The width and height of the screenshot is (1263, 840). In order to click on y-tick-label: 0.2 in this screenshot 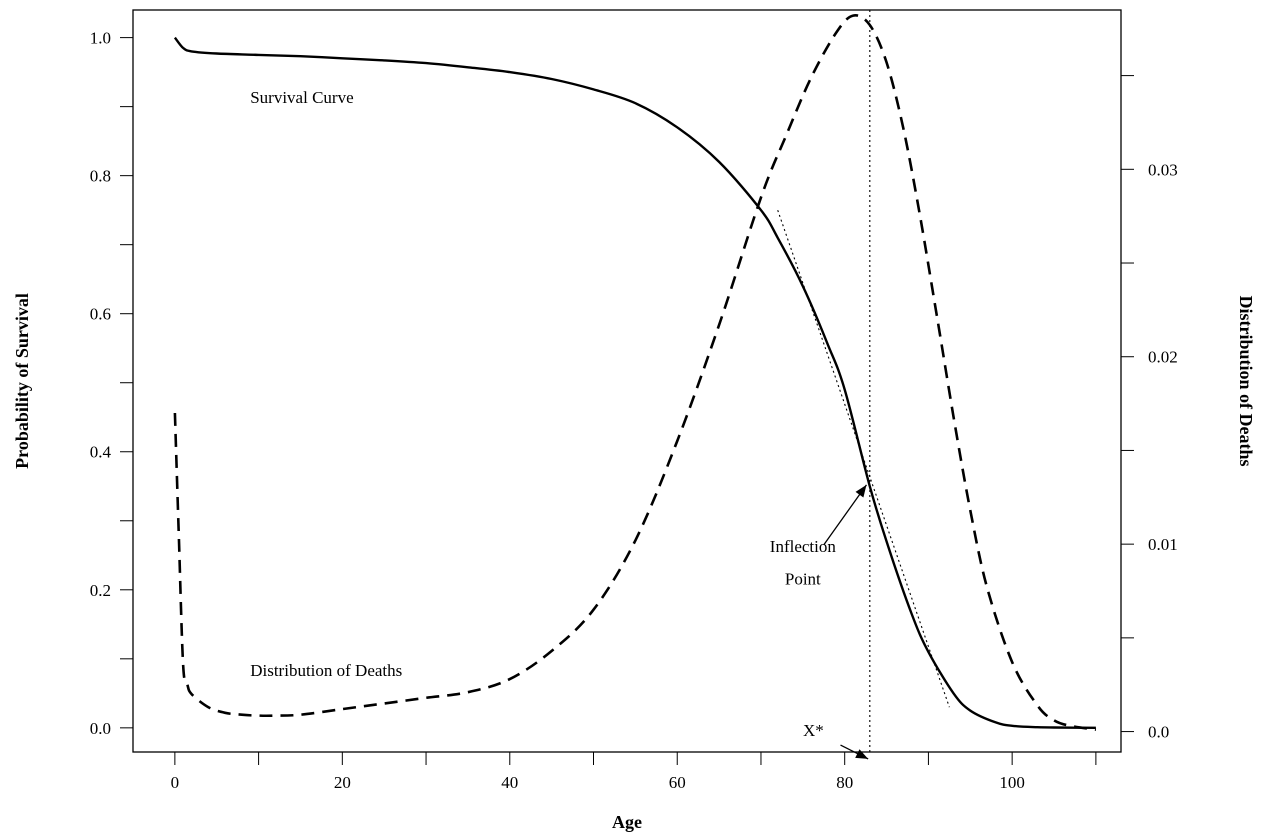, I will do `click(100, 590)`.